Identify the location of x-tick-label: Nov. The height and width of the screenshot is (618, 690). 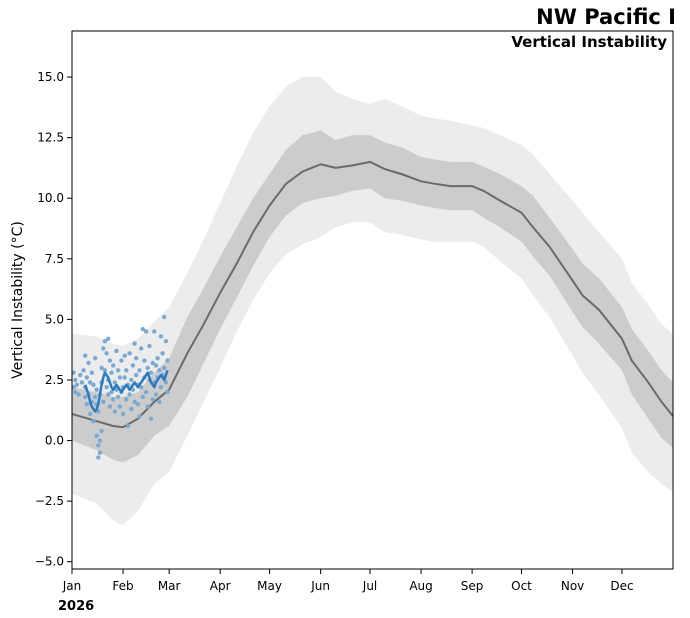
(572, 586).